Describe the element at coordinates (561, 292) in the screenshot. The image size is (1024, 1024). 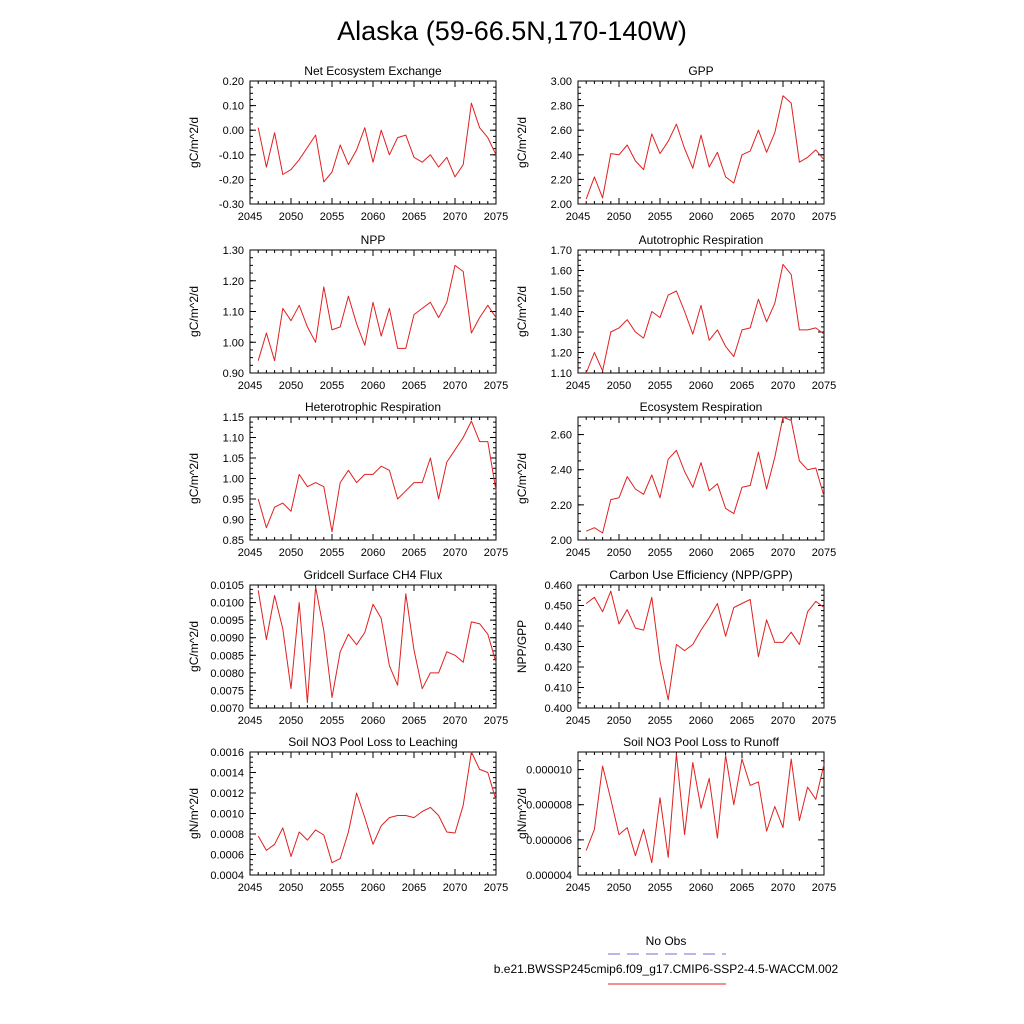
I see `y-tick-label: 1.50` at that location.